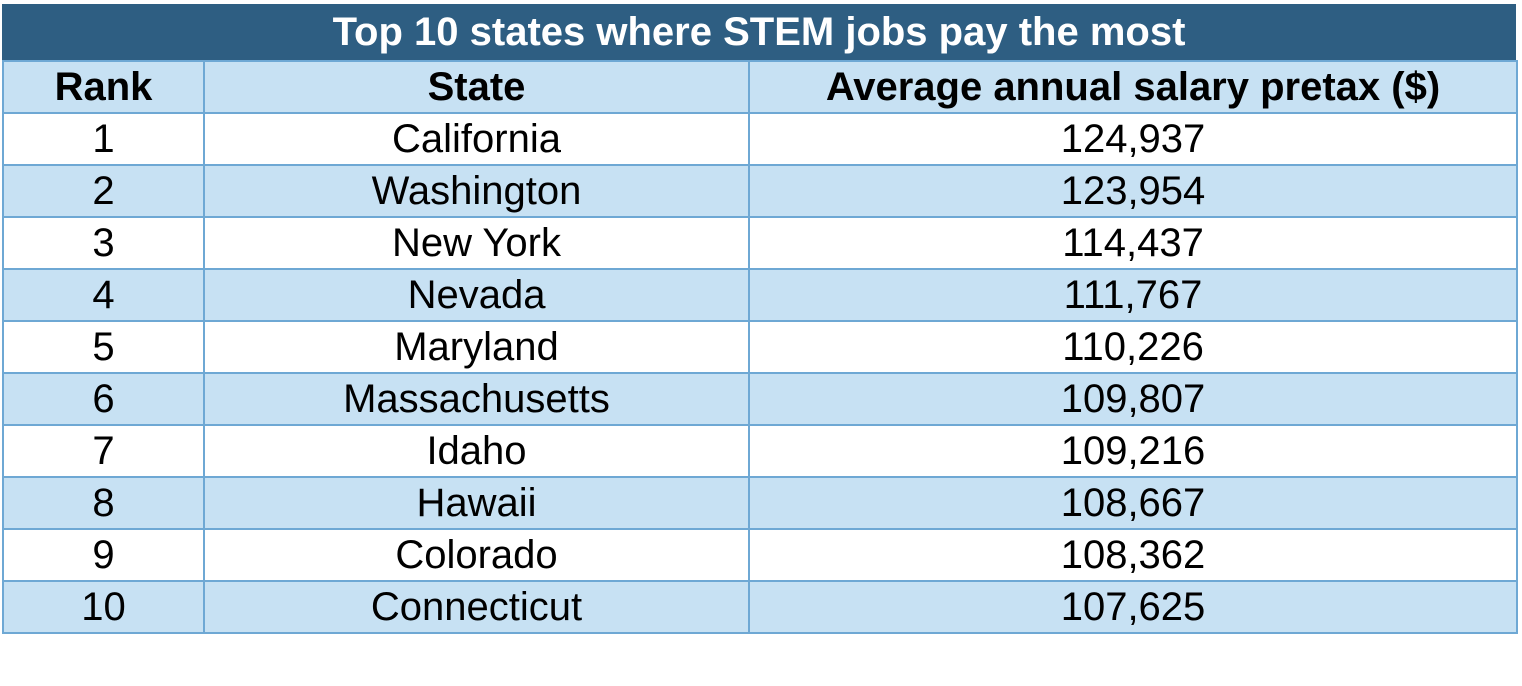 The image size is (1522, 686). I want to click on table-row: 9 Colorado 108,362, so click(760, 555).